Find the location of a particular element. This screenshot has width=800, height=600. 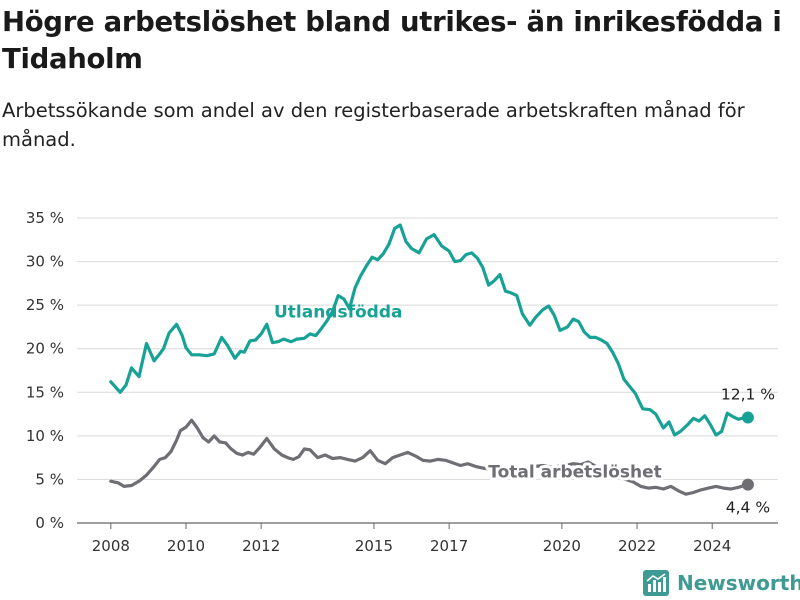

y-tick-label: 15 % is located at coordinates (45, 392).